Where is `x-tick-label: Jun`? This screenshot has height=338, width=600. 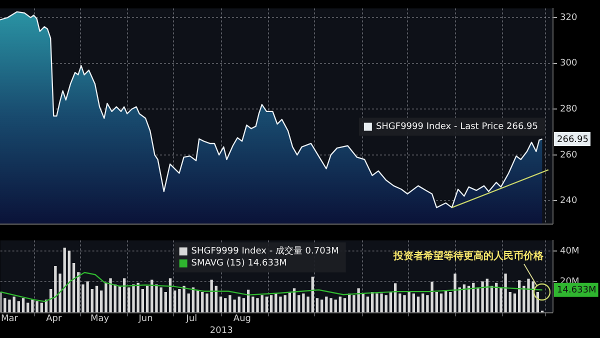 x-tick-label: Jun is located at coordinates (145, 319).